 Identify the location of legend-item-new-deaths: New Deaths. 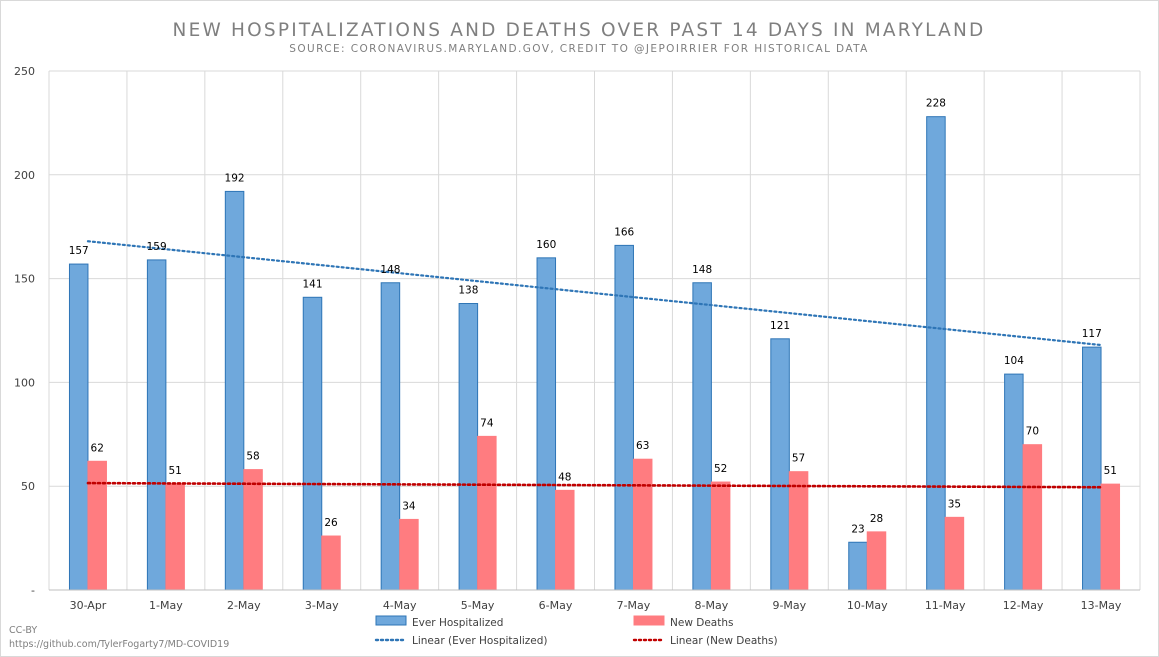
(683, 622).